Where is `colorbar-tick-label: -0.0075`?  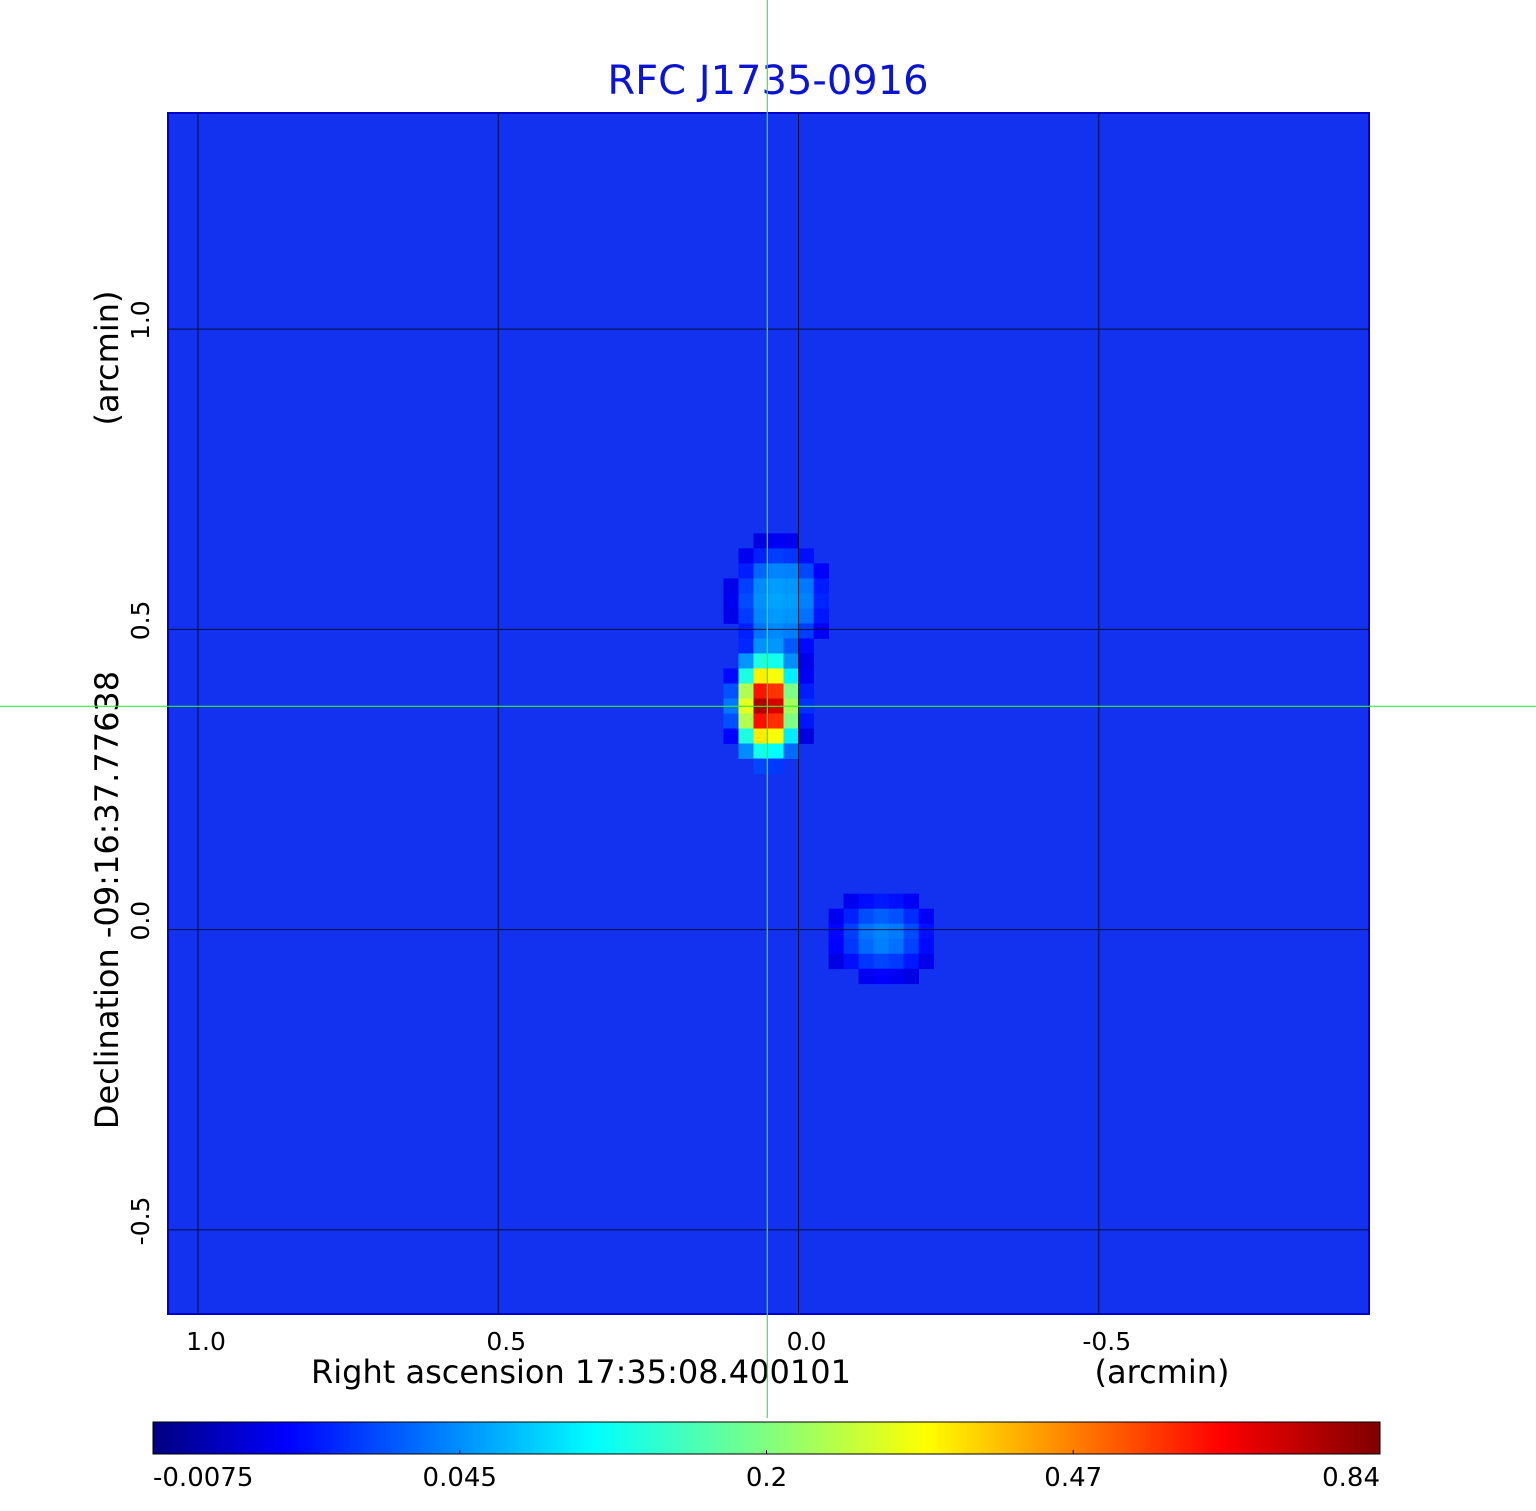
colorbar-tick-label: -0.0075 is located at coordinates (203, 1478).